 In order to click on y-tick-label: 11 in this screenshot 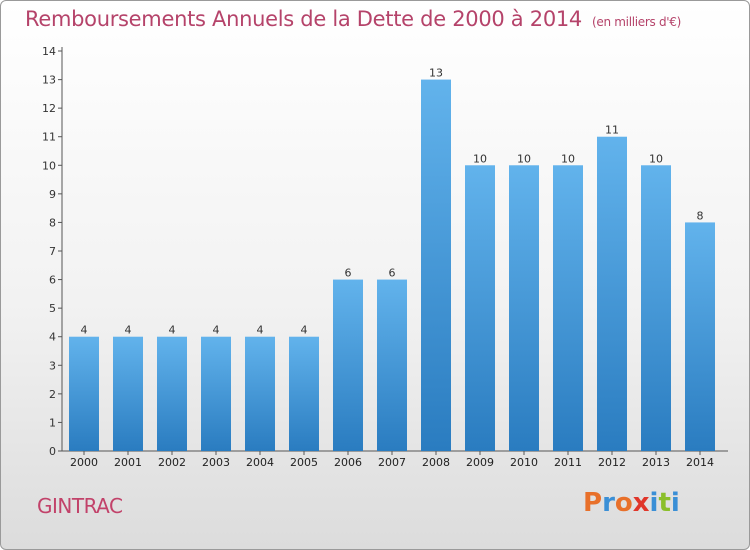, I will do `click(49, 137)`.